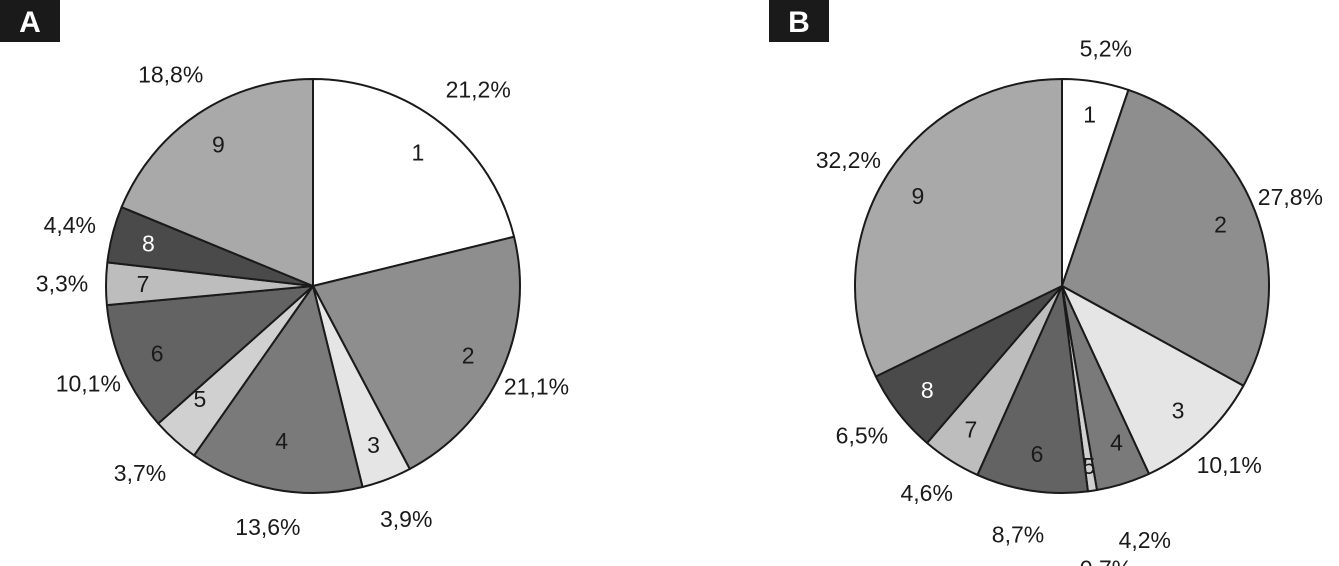 The width and height of the screenshot is (1339, 566). I want to click on panel-b-label: B, so click(799, 22).